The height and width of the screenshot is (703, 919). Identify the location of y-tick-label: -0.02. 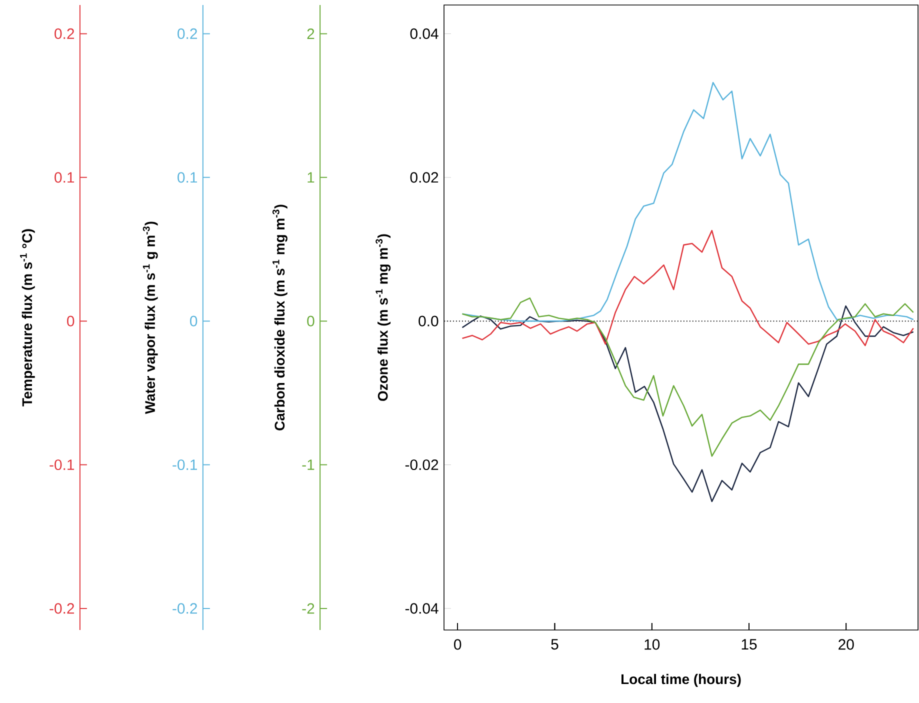
(421, 464).